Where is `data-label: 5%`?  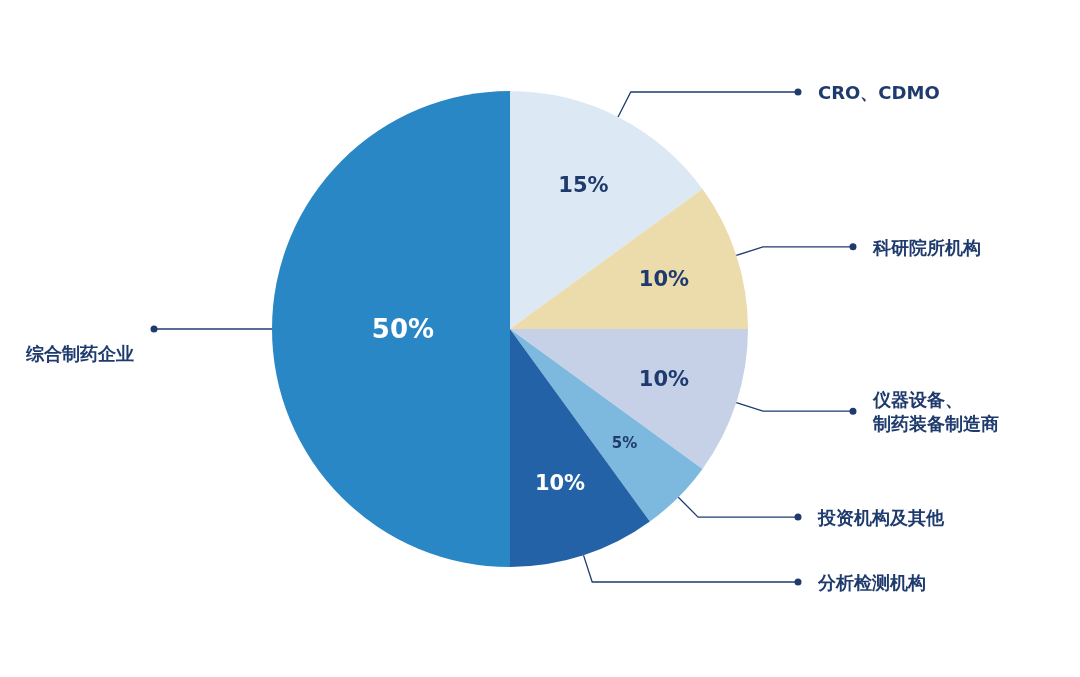 data-label: 5% is located at coordinates (624, 443).